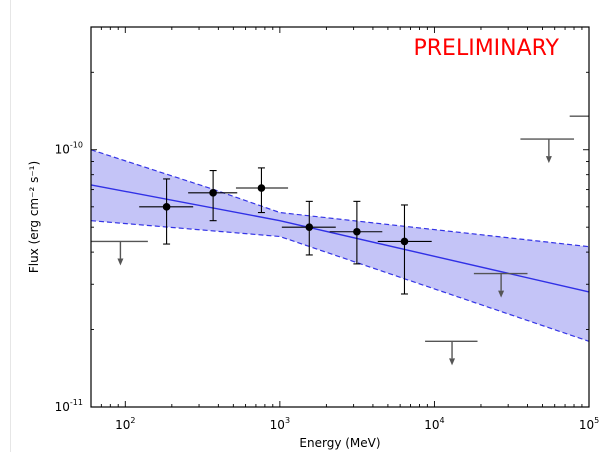  I want to click on x-axis-label: Energy (MeV), so click(339, 443).